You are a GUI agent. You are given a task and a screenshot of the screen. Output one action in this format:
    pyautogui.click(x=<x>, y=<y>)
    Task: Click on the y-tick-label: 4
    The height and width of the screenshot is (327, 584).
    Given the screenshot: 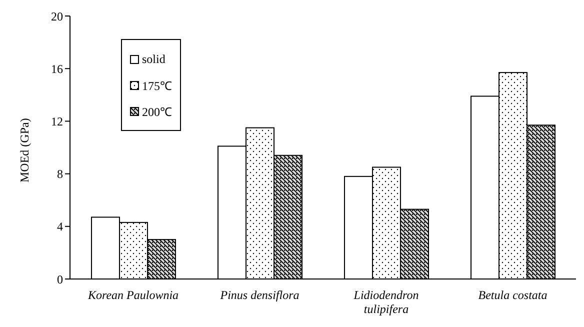 What is the action you would take?
    pyautogui.click(x=60, y=227)
    